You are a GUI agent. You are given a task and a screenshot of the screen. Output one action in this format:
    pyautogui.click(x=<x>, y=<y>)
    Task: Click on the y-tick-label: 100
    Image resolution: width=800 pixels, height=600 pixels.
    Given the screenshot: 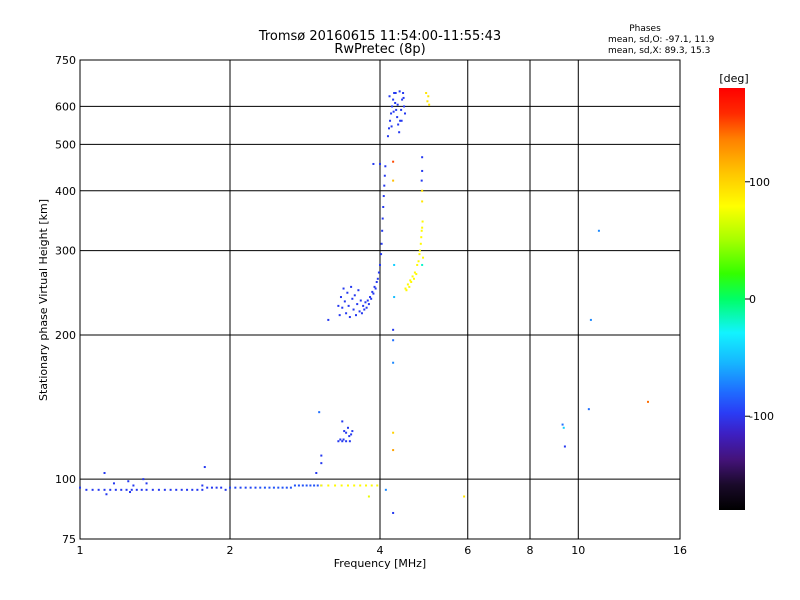 What is the action you would take?
    pyautogui.click(x=65, y=479)
    